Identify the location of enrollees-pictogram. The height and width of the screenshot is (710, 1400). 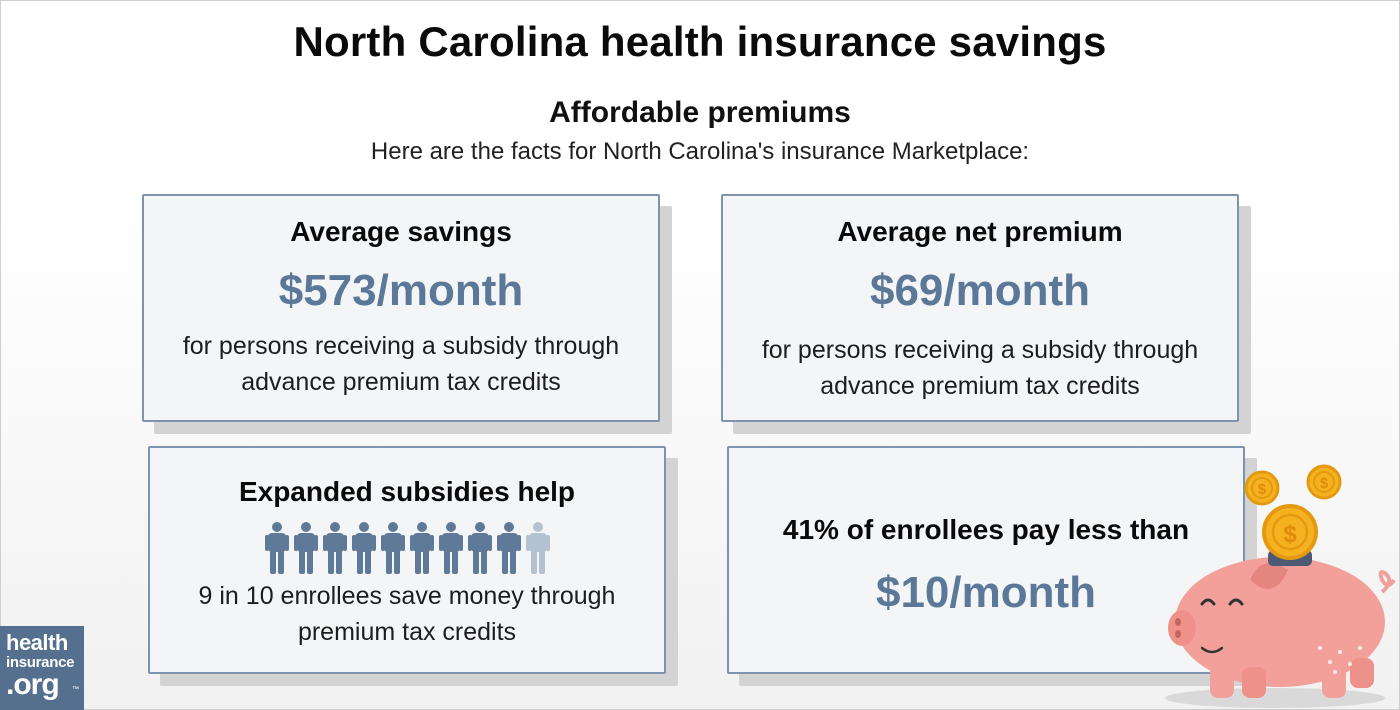
(407, 548).